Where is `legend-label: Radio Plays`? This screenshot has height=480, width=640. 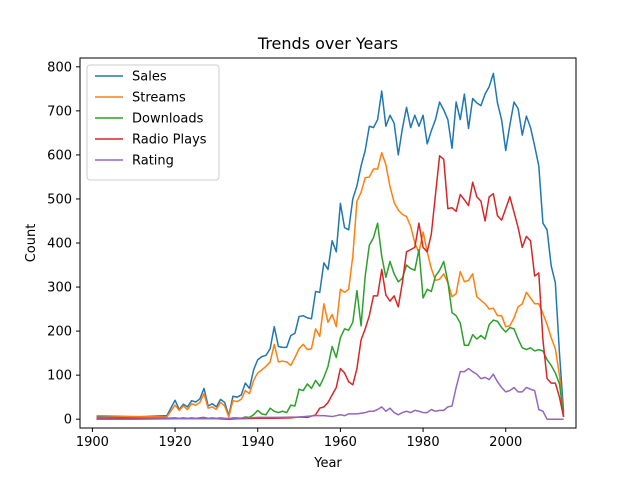 legend-label: Radio Plays is located at coordinates (169, 140).